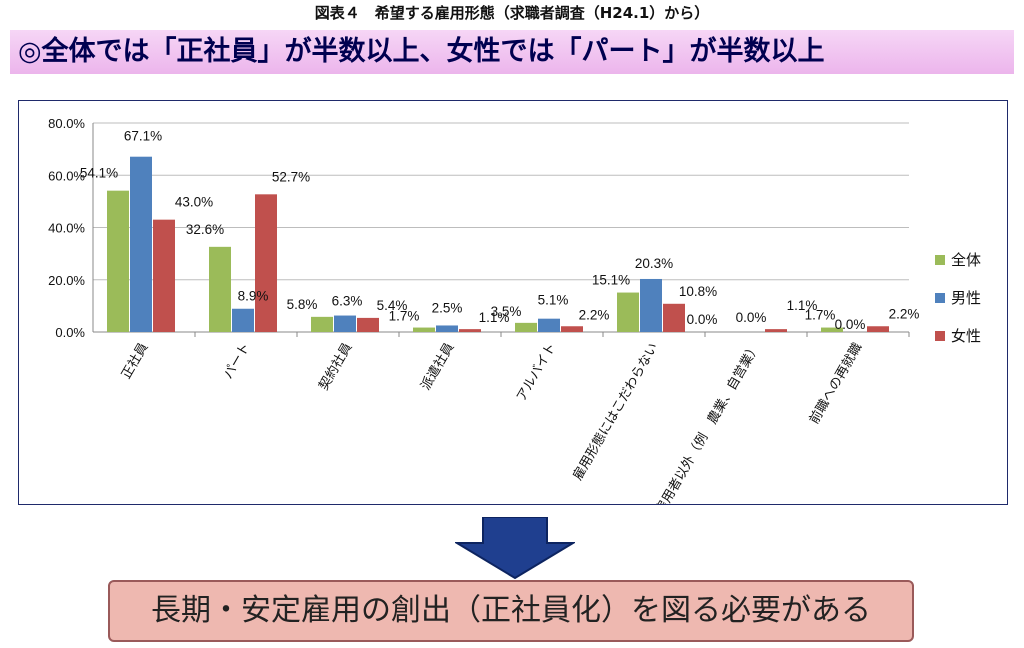  I want to click on data-label: 20.3%, so click(654, 263).